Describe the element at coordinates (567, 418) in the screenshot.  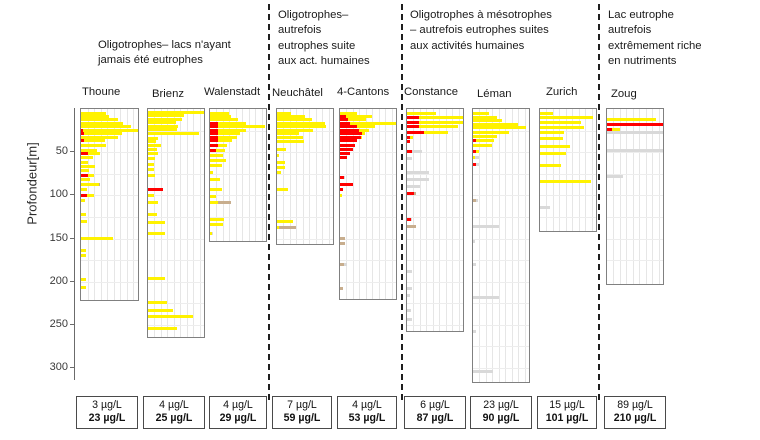
I see `concentration-bottom-value: 101 µg/L` at that location.